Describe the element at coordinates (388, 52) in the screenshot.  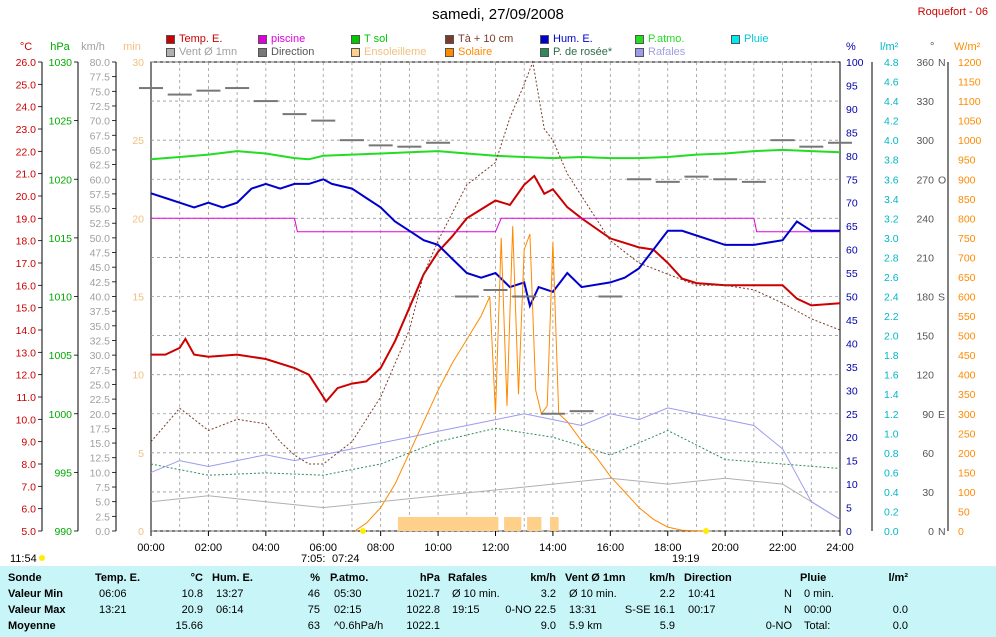
I see `legend-entry: Ensoleilleme` at that location.